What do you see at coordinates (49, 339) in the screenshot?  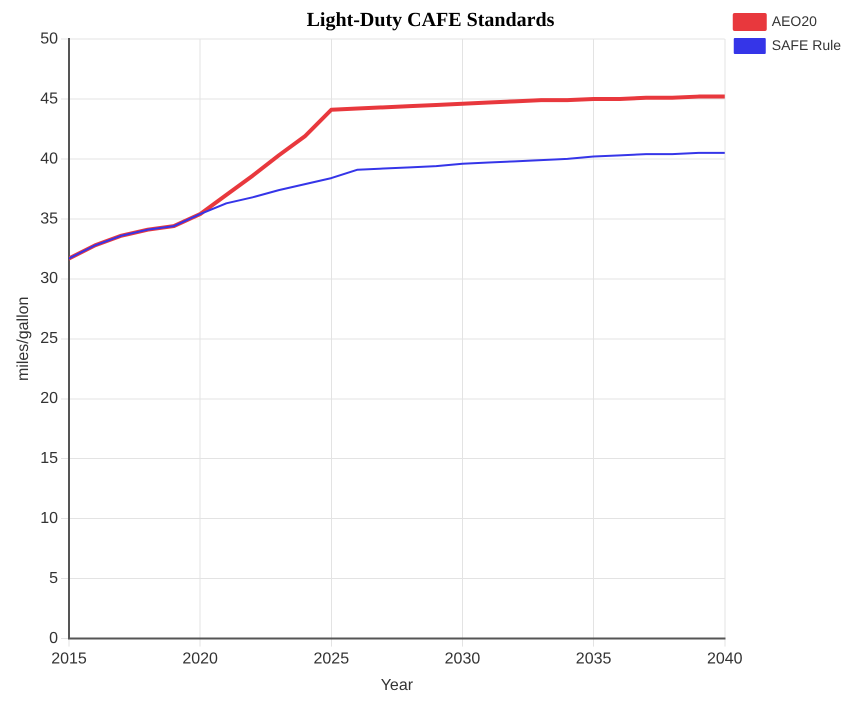 I see `y-tick-label: 25` at bounding box center [49, 339].